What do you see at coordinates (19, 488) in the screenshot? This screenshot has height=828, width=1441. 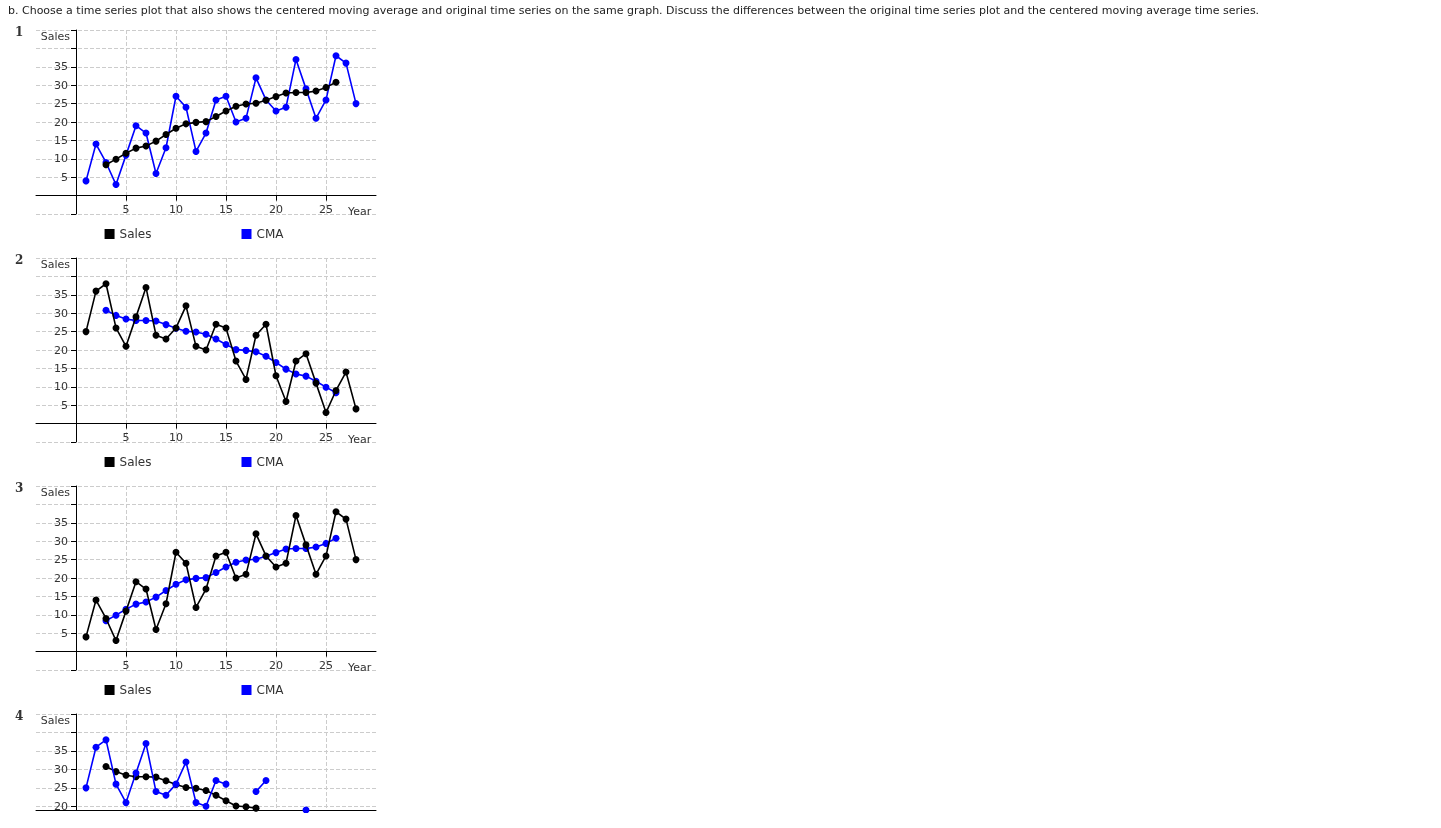 I see `chart-title: 3` at bounding box center [19, 488].